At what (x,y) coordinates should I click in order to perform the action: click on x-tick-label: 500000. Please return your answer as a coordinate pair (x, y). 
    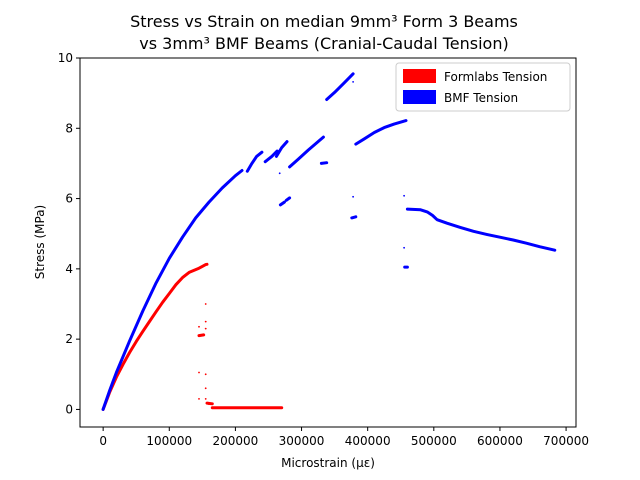
    Looking at the image, I should click on (434, 441).